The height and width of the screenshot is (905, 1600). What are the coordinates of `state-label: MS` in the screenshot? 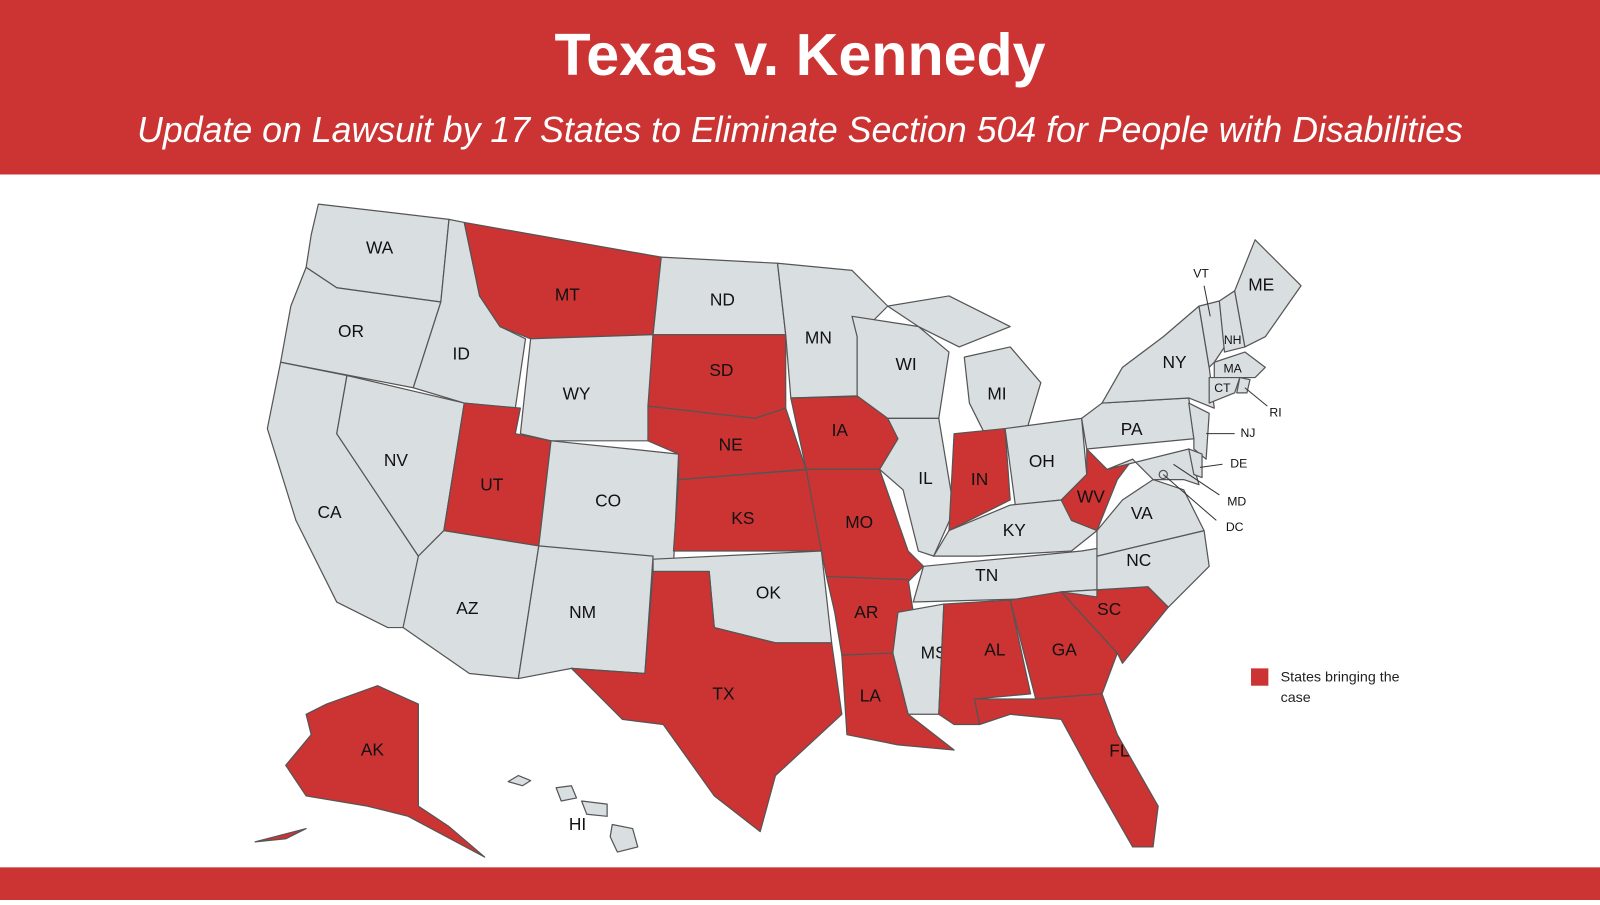 It's located at (934, 653).